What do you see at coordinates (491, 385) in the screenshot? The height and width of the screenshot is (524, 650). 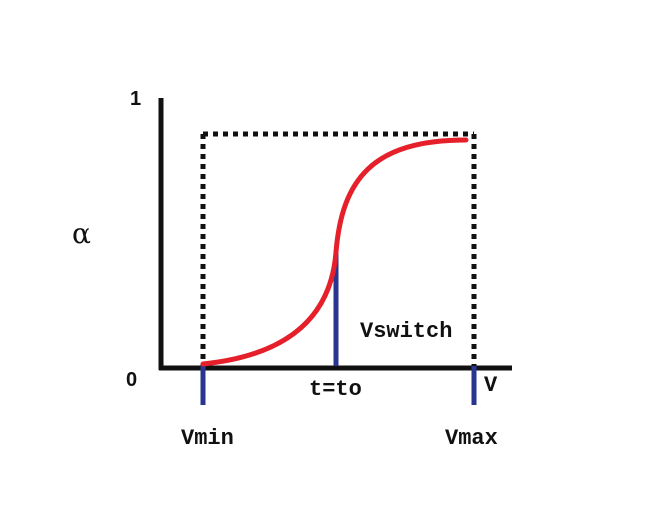 I see `x-axis-symbol: V` at bounding box center [491, 385].